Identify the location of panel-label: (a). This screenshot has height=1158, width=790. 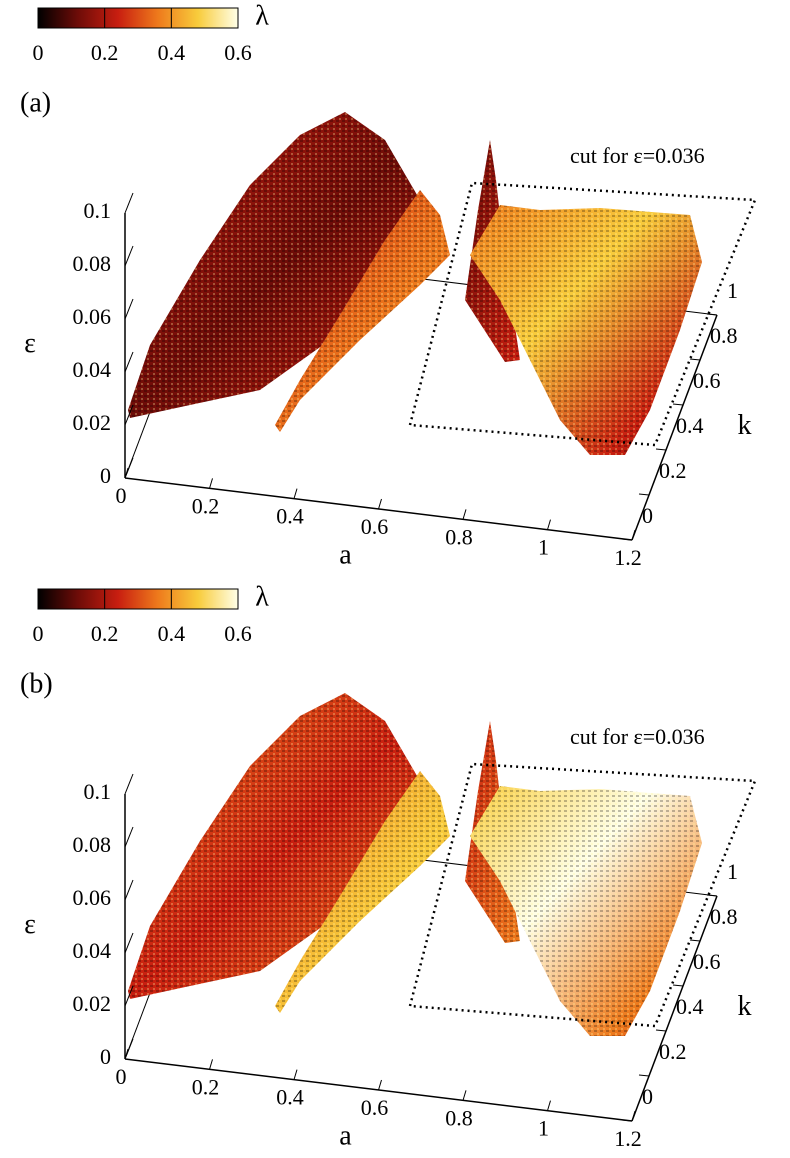
(35, 102).